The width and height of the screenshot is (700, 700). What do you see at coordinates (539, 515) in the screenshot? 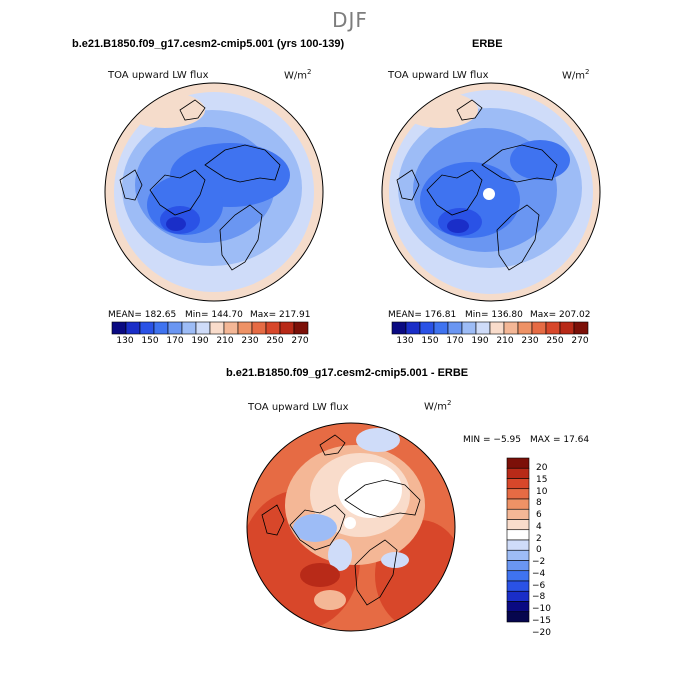
I see `panel3-tick-label: 6` at bounding box center [539, 515].